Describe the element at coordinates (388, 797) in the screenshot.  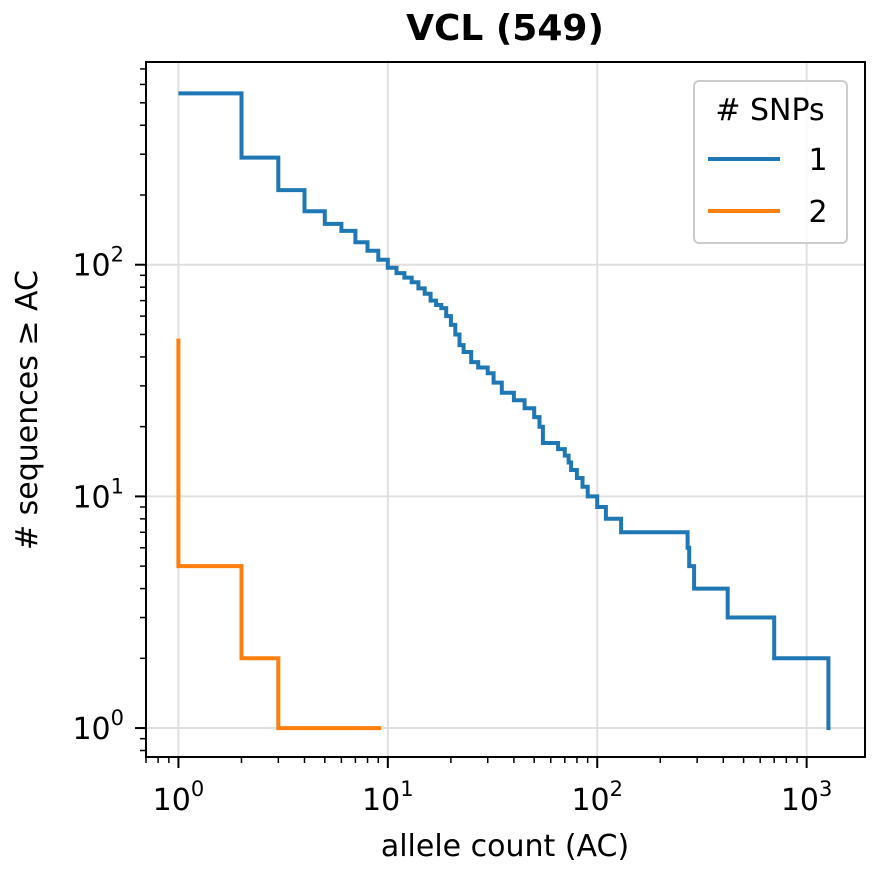
I see `x-tick-label: 10¹` at that location.